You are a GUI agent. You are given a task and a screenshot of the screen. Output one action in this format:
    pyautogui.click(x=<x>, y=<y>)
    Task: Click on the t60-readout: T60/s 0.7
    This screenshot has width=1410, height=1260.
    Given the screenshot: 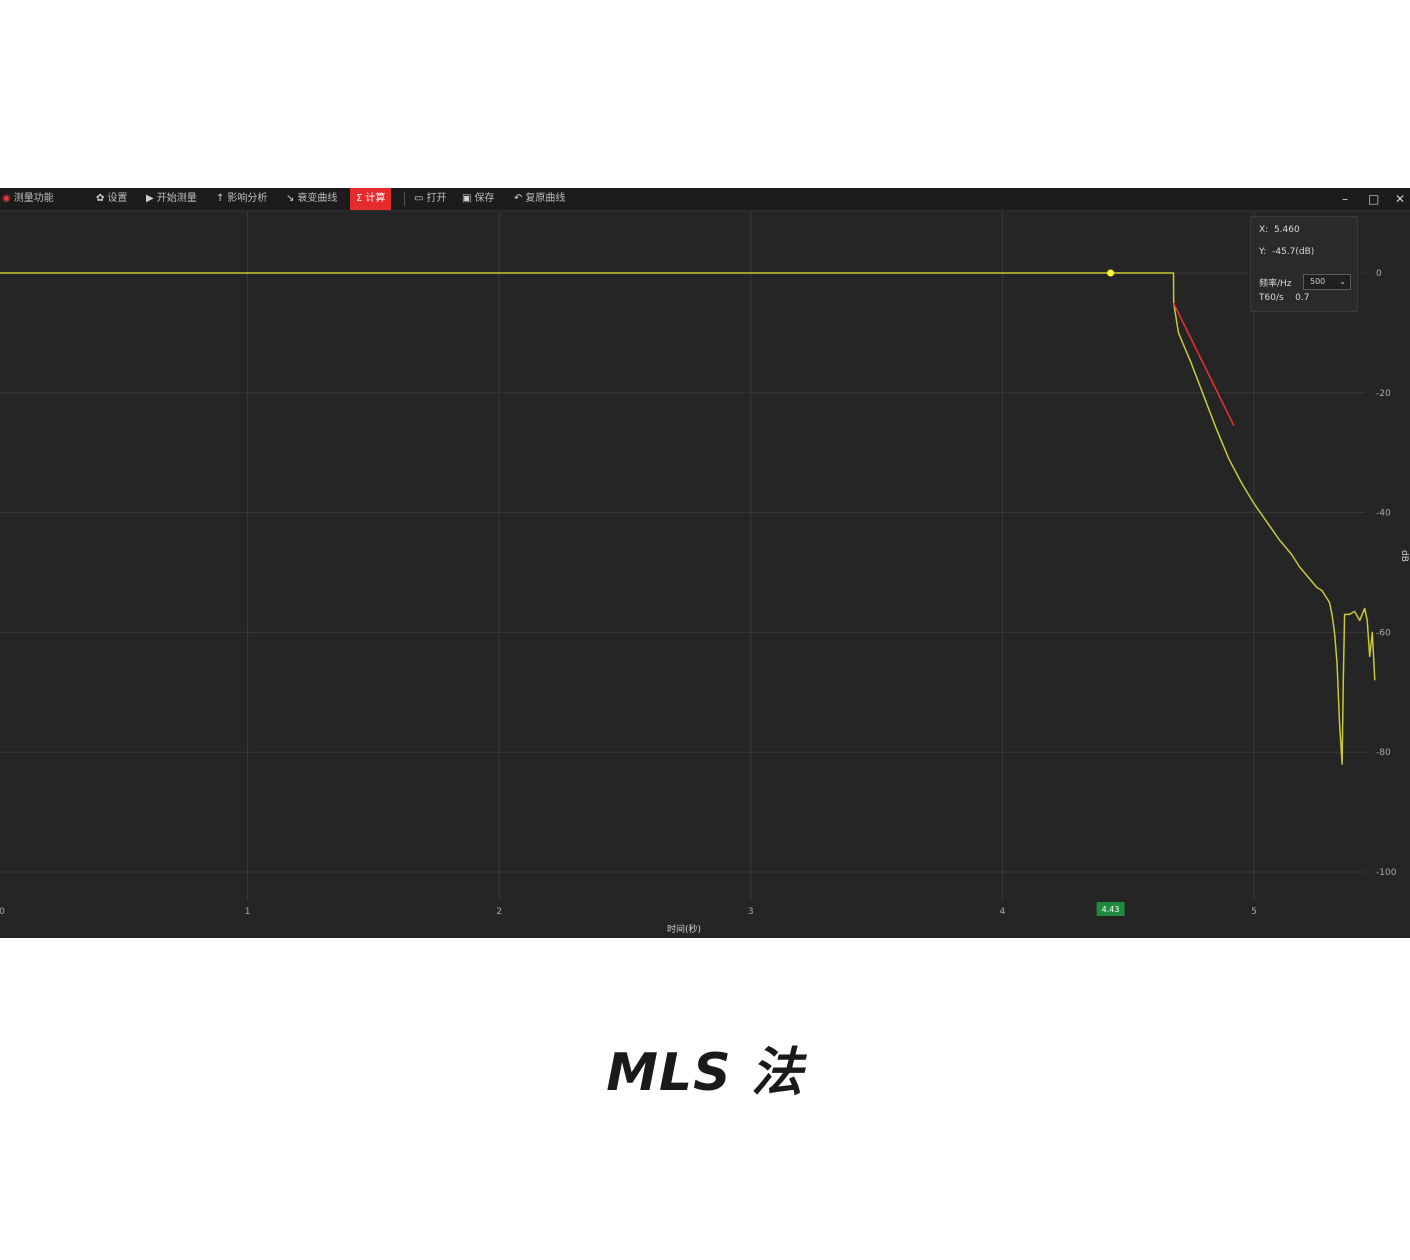 What is the action you would take?
    pyautogui.click(x=1284, y=298)
    